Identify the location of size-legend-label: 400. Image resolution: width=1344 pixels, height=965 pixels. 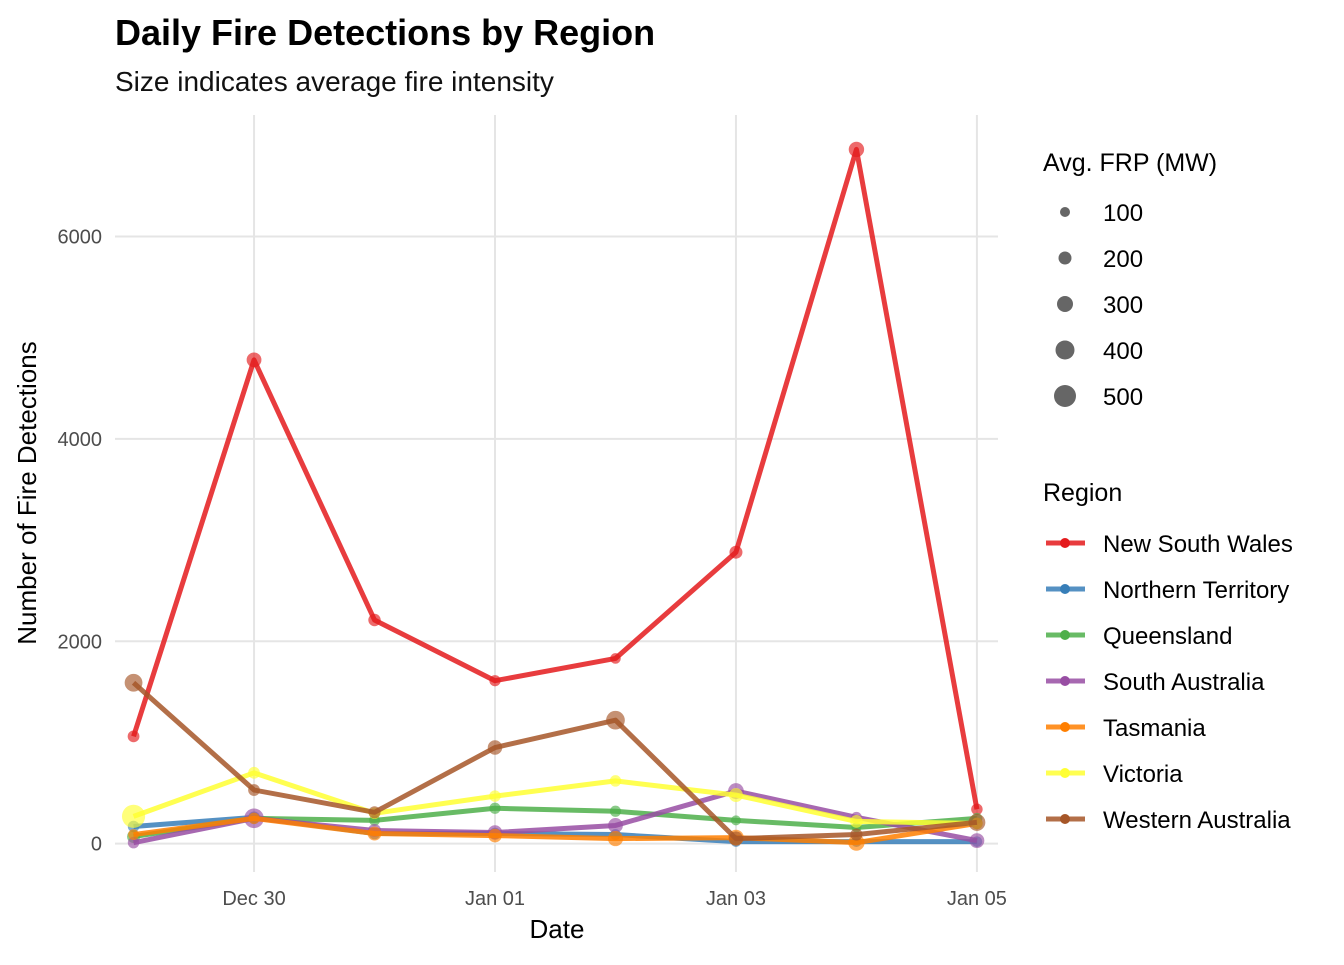
(1123, 351).